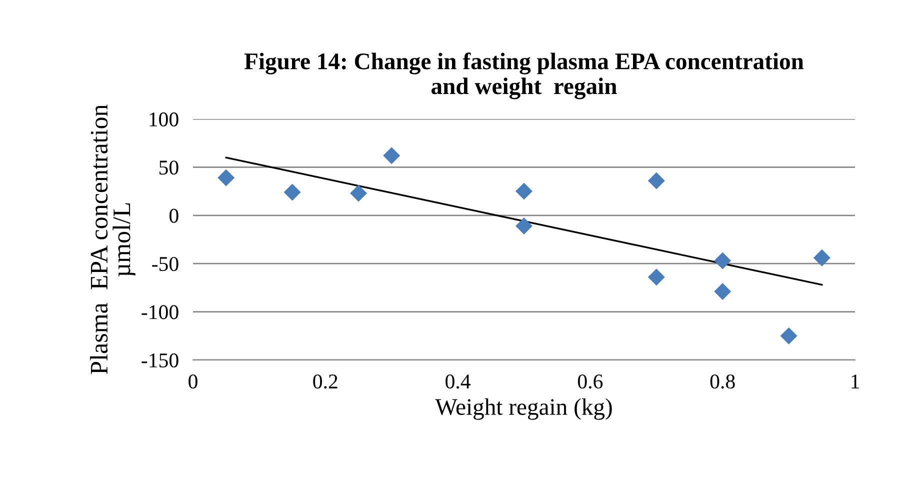 The image size is (900, 478). I want to click on x-tick-label: 0, so click(193, 381).